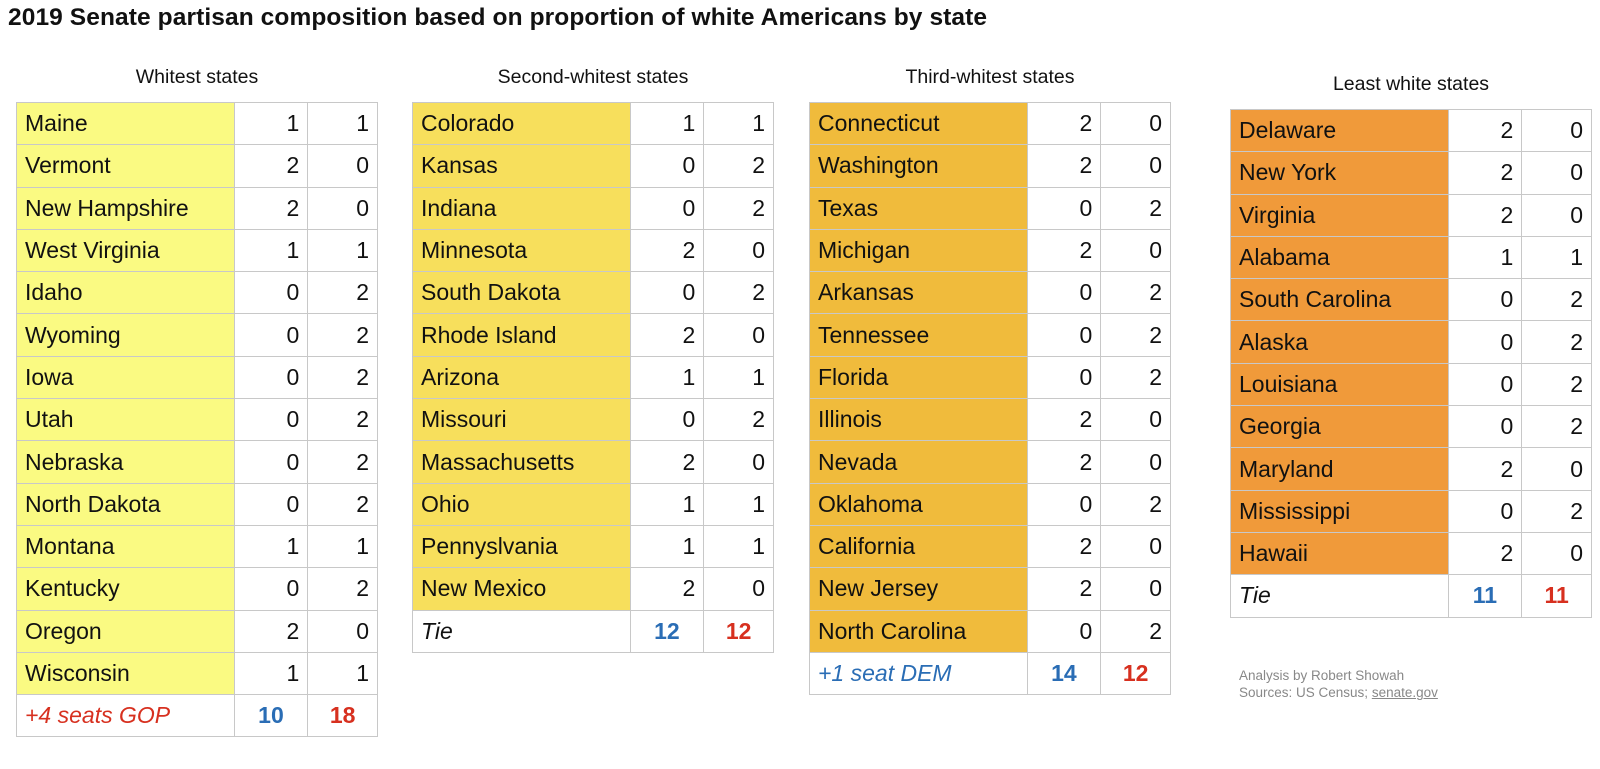 The width and height of the screenshot is (1600, 769). What do you see at coordinates (990, 673) in the screenshot?
I see `totals-row: +1 seat DEM 14 12` at bounding box center [990, 673].